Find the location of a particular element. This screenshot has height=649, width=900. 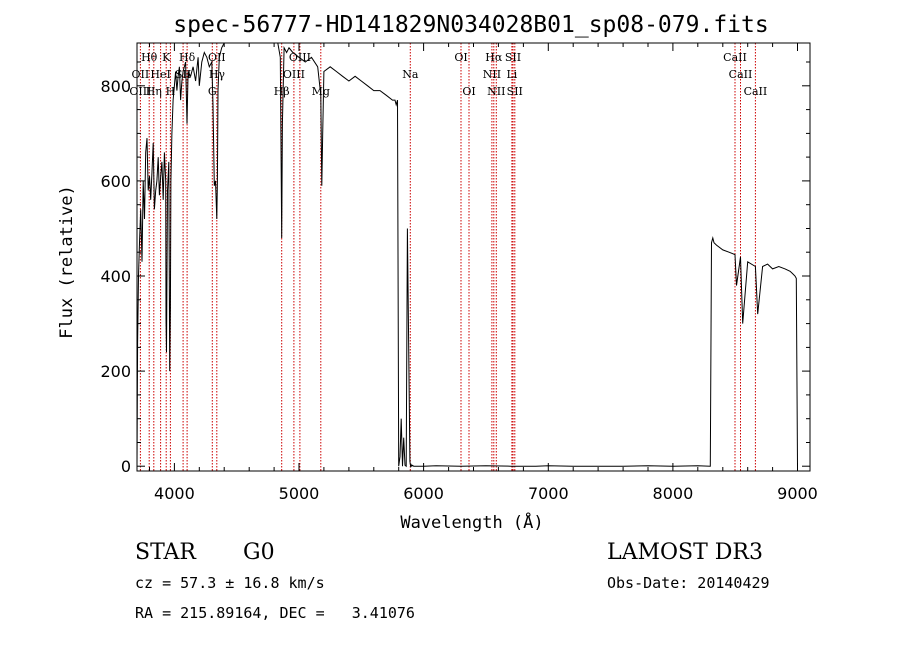

object-class: STAR is located at coordinates (165, 552).